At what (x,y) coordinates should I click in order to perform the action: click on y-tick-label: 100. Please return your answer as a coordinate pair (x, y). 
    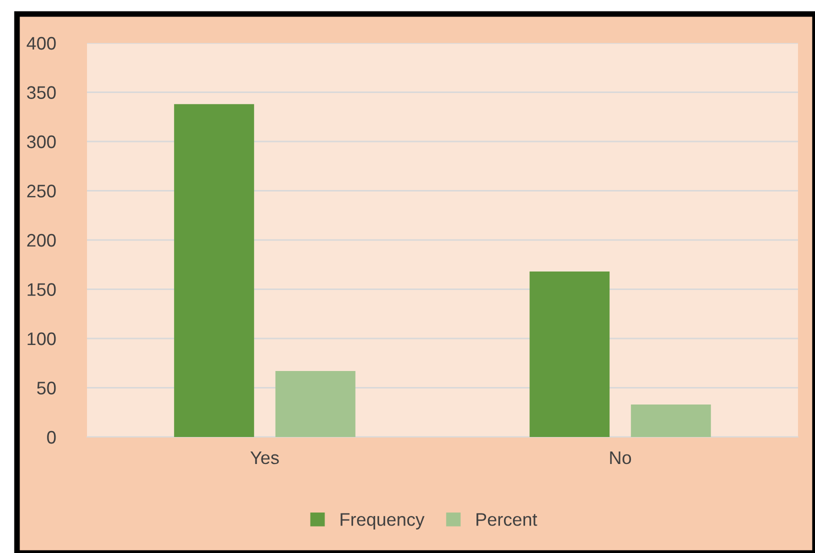
    Looking at the image, I should click on (42, 339).